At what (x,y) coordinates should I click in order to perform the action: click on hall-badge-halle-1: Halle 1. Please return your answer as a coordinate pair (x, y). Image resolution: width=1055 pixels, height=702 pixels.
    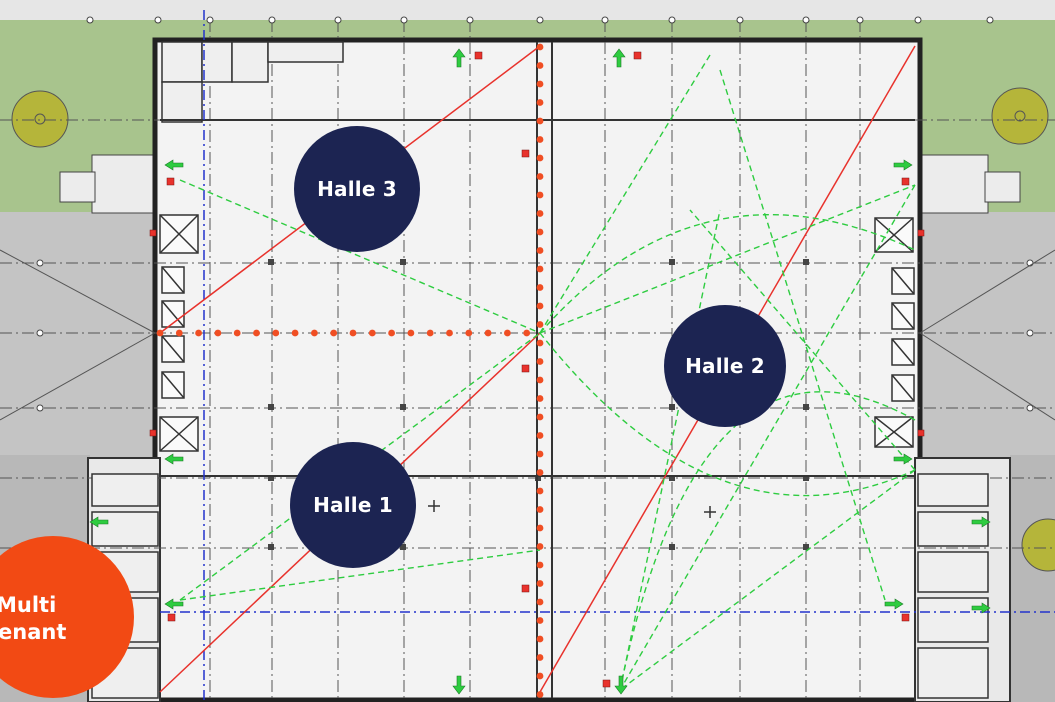
    Looking at the image, I should click on (353, 505).